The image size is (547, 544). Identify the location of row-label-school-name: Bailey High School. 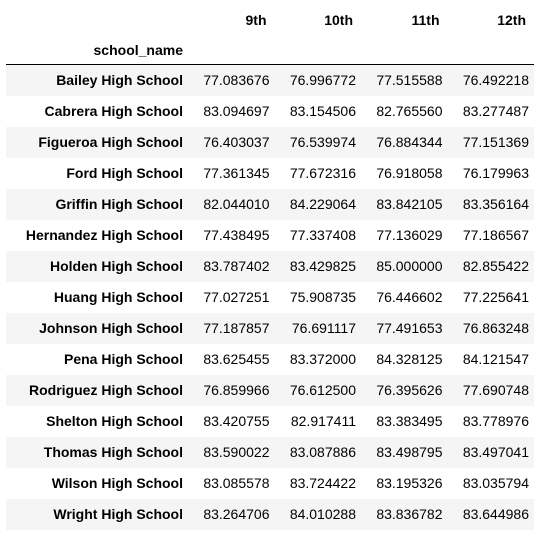
(119, 80).